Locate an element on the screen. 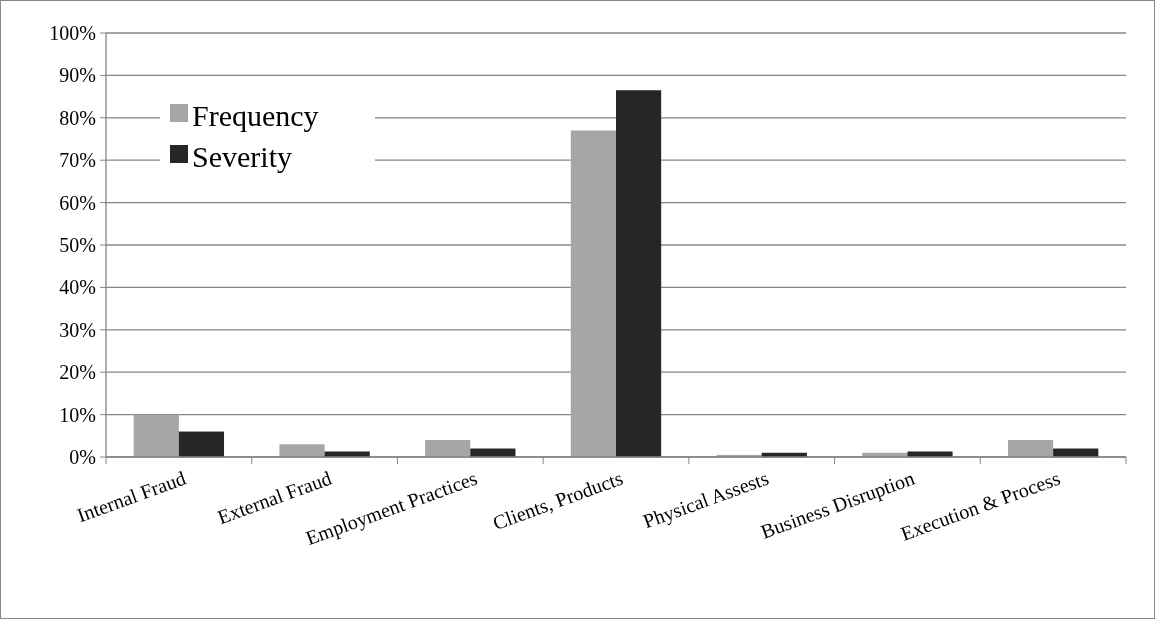  y-tick-label: 30% is located at coordinates (77, 329).